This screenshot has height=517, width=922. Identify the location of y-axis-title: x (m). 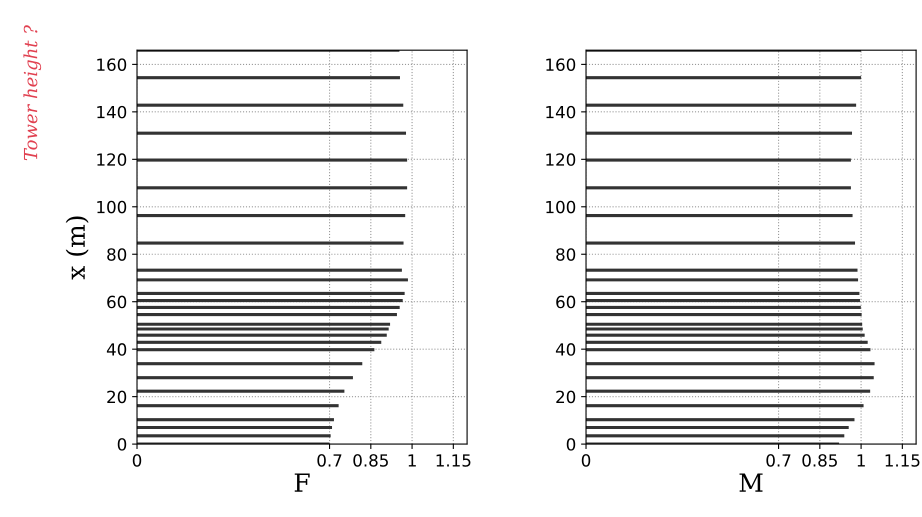
(77, 248).